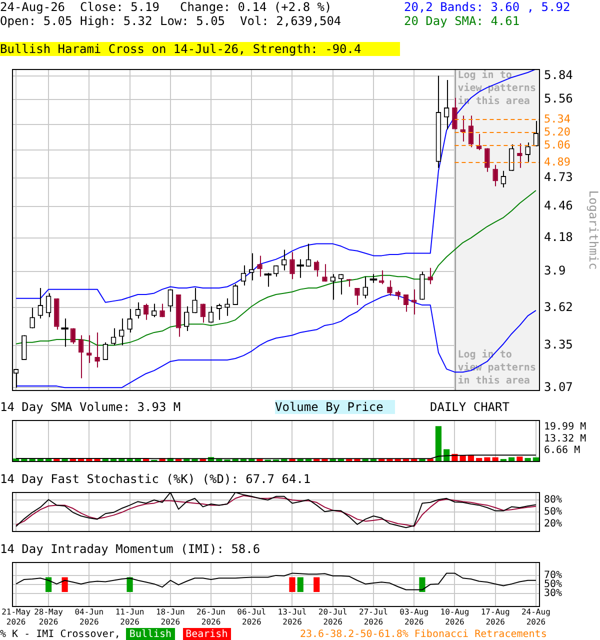  I want to click on text: 23.6-38.2-50-61.8% Fibonacci Retracements, so click(423, 634).